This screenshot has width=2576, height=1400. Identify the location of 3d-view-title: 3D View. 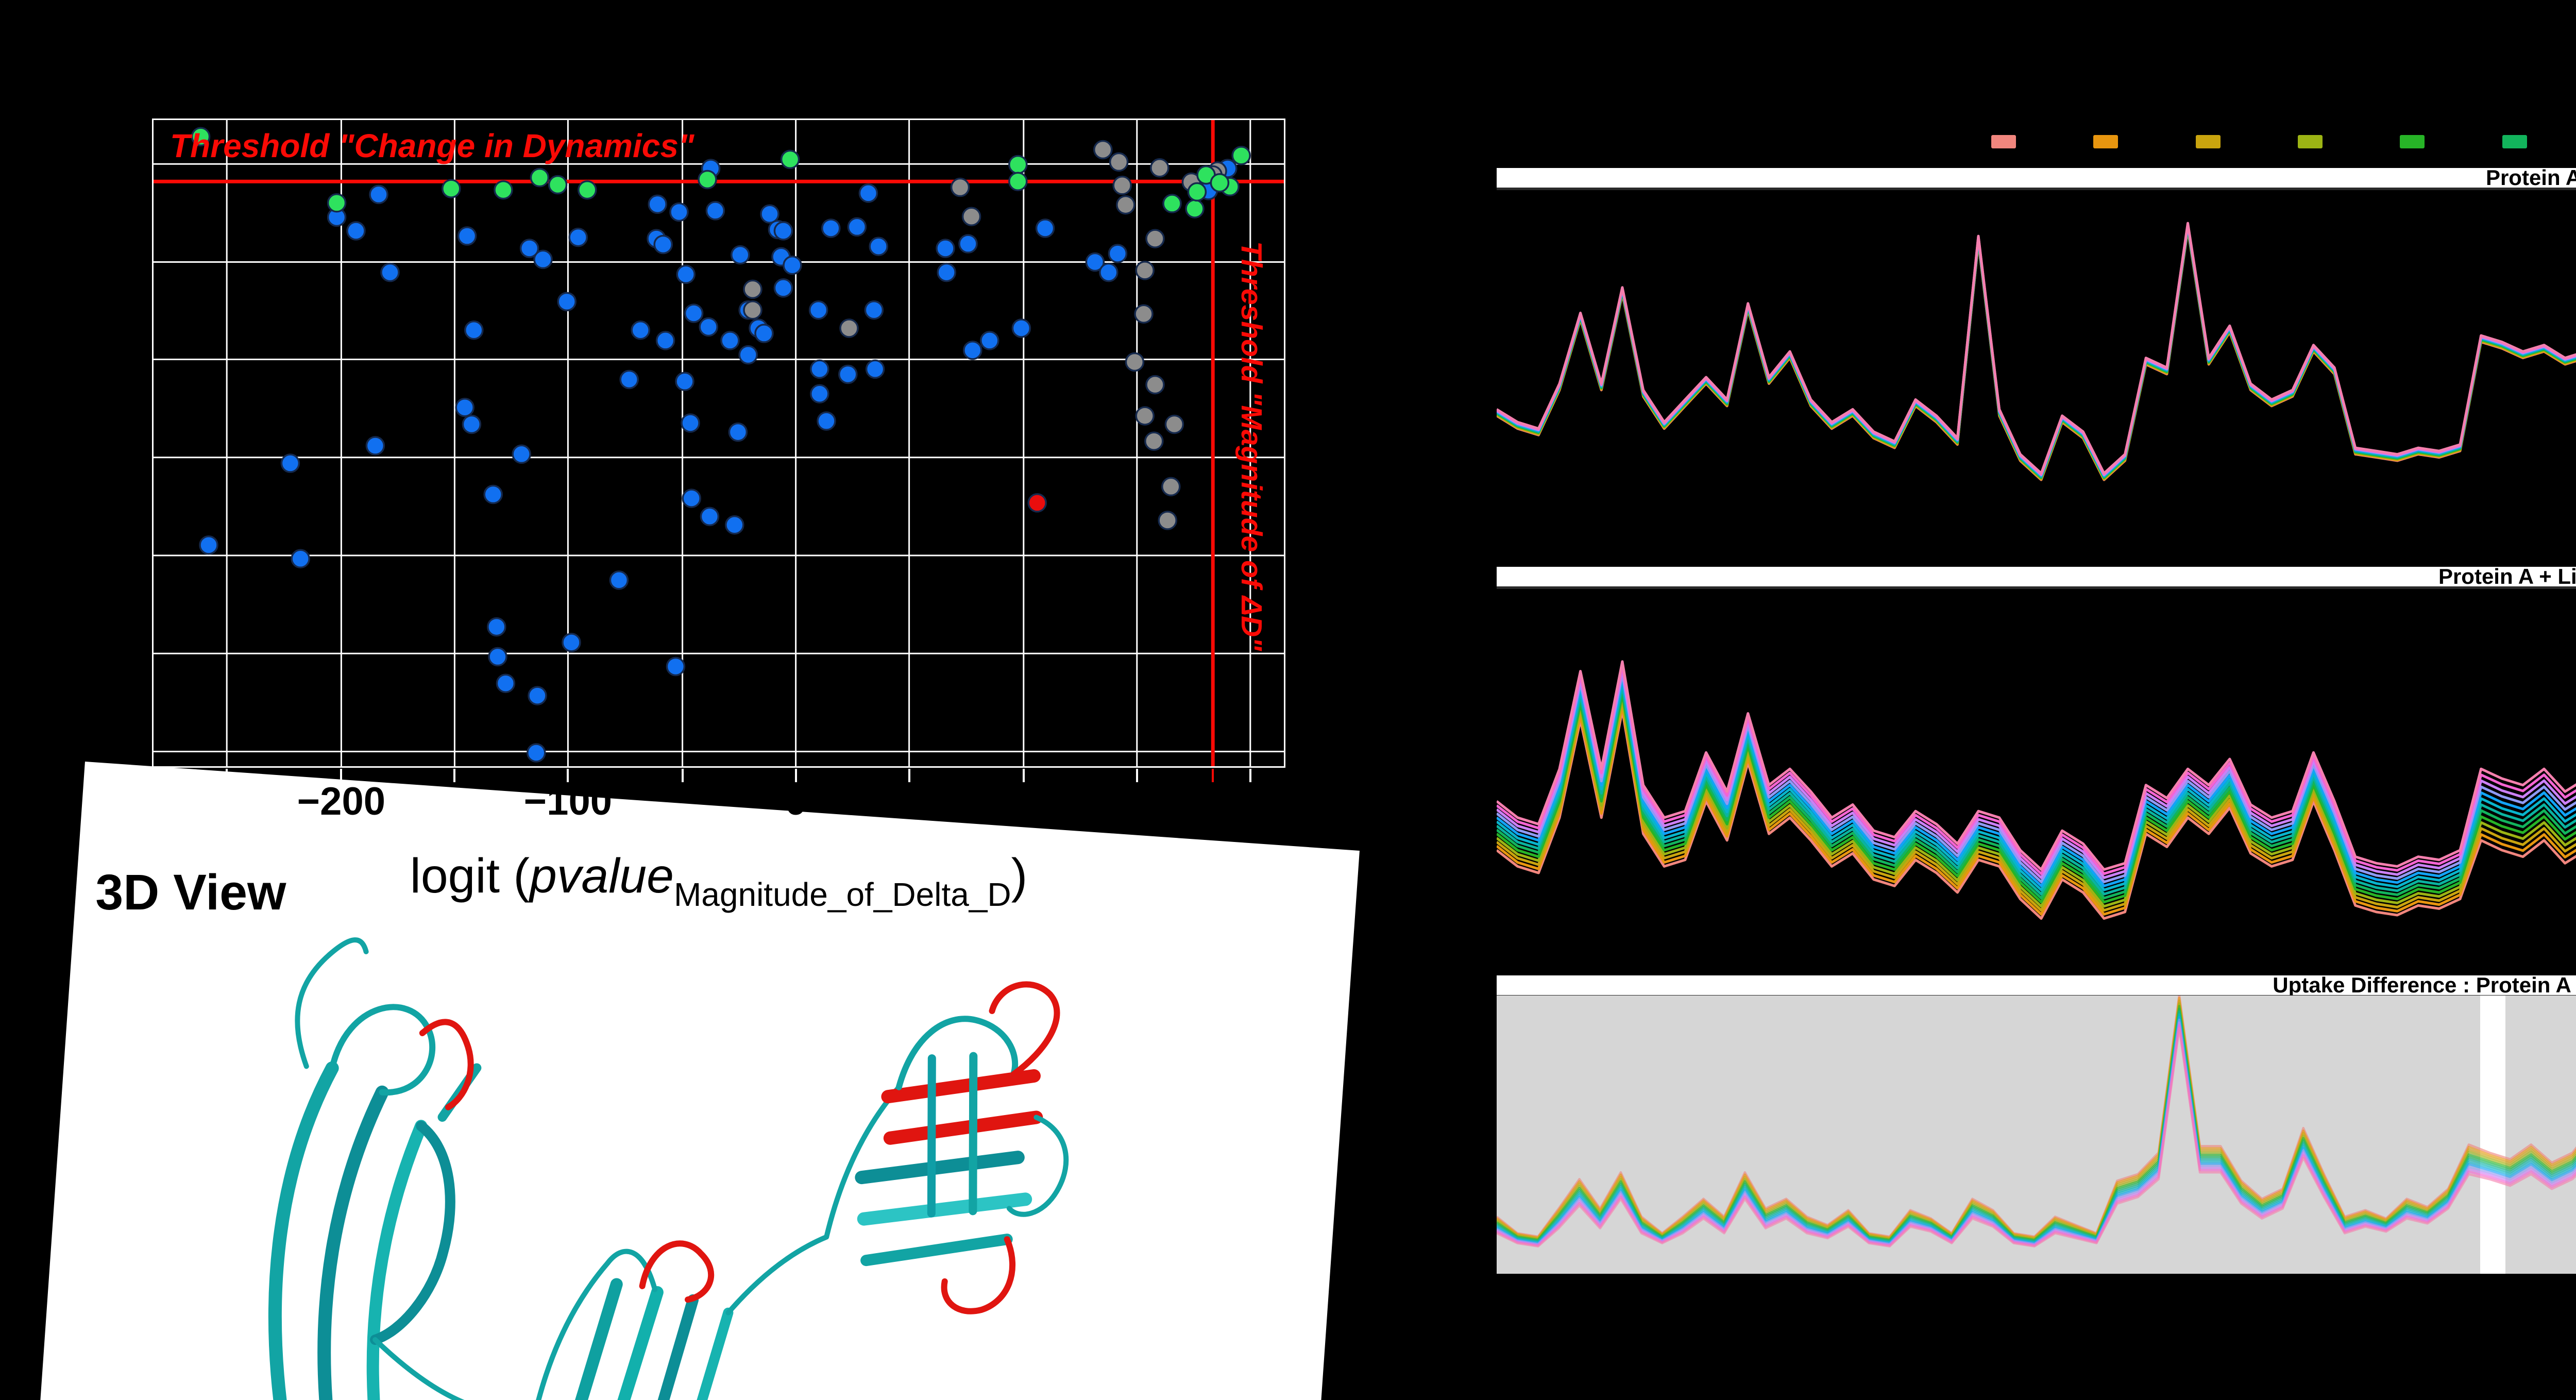
(190, 892).